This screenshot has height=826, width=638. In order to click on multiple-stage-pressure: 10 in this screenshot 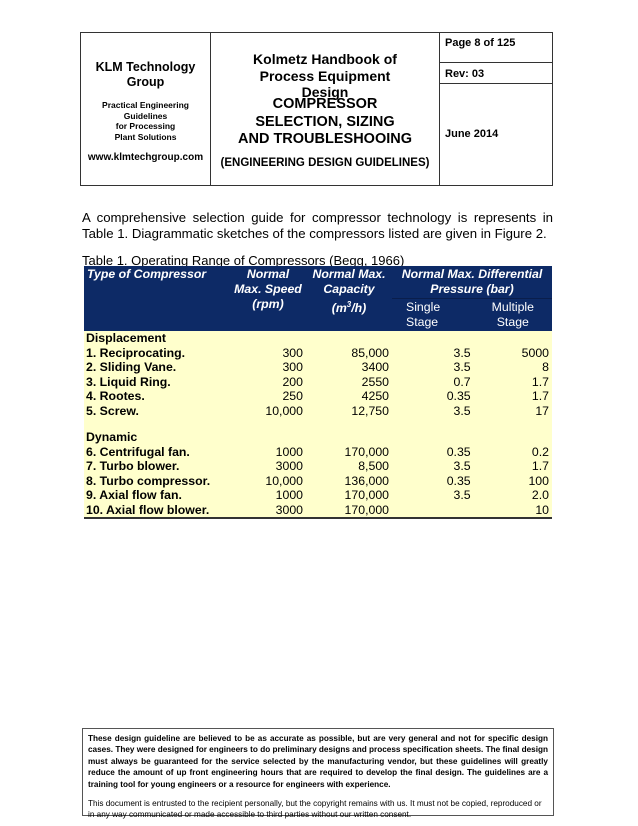, I will do `click(542, 509)`.